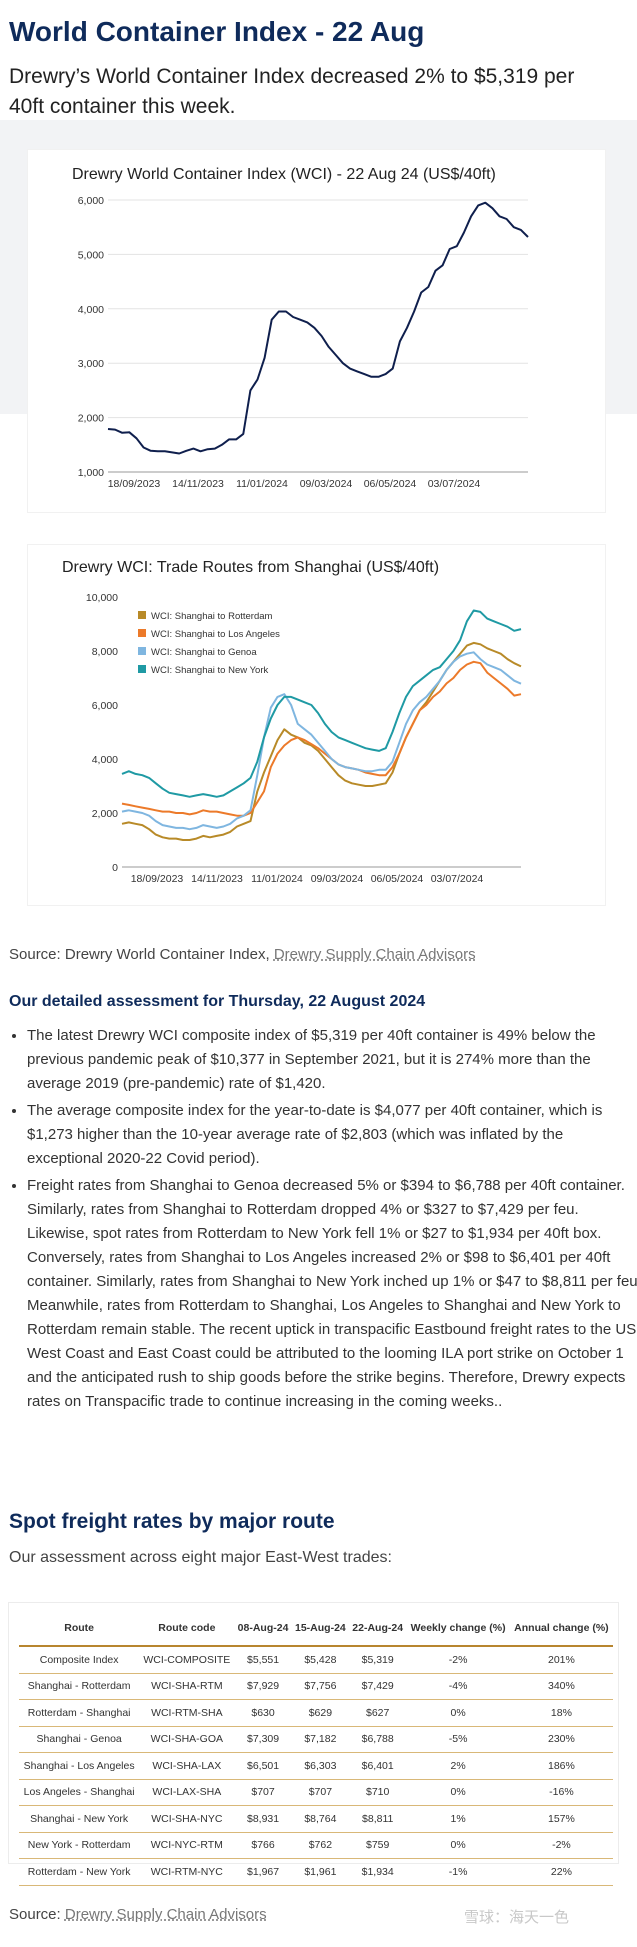 This screenshot has height=1947, width=637. I want to click on source-prefix: Source: Drewry World Container Index,, so click(141, 954).